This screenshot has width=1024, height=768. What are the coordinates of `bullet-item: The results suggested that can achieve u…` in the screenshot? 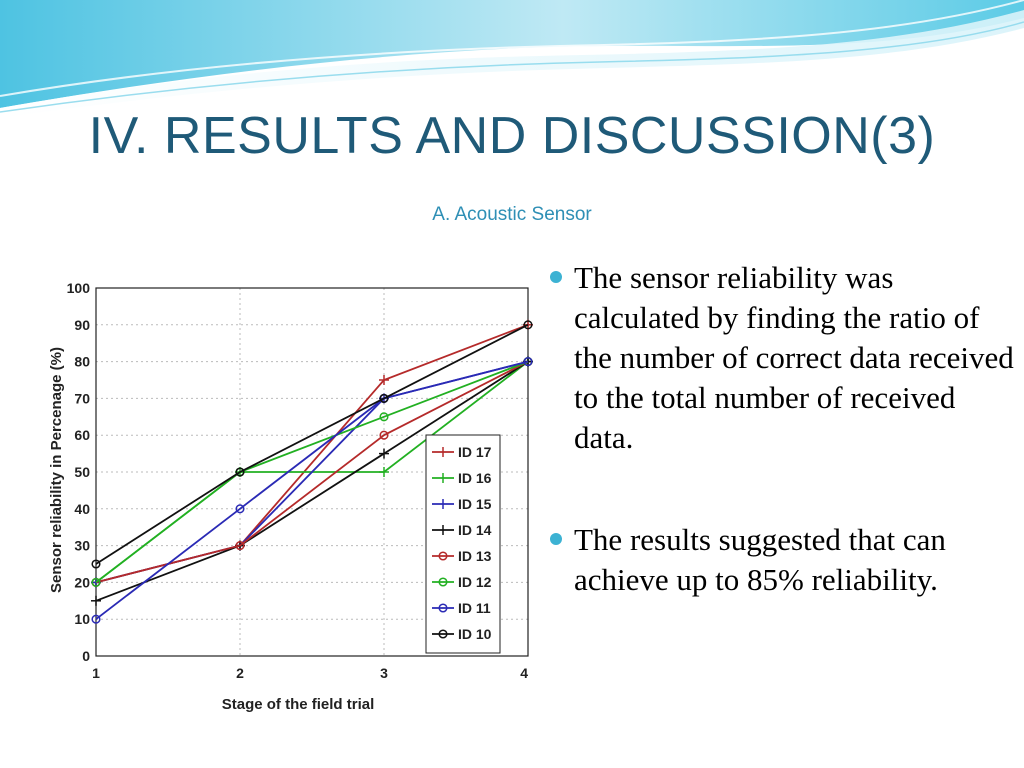 It's located at (783, 560).